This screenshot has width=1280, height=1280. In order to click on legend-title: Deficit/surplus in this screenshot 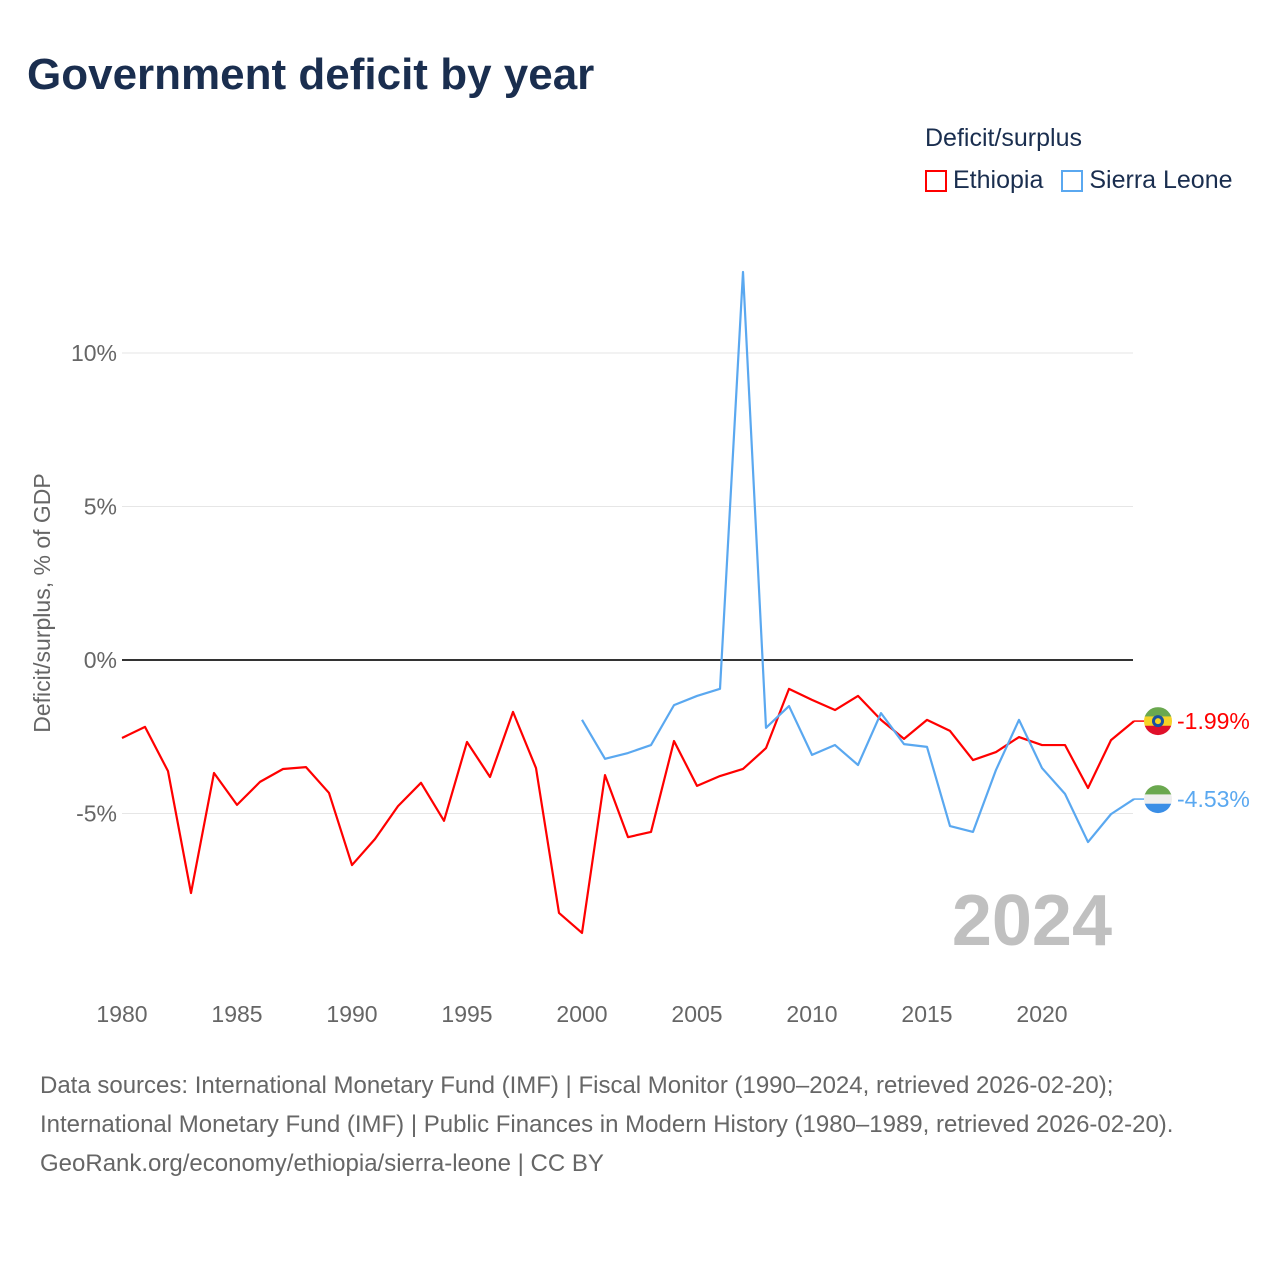, I will do `click(1003, 138)`.